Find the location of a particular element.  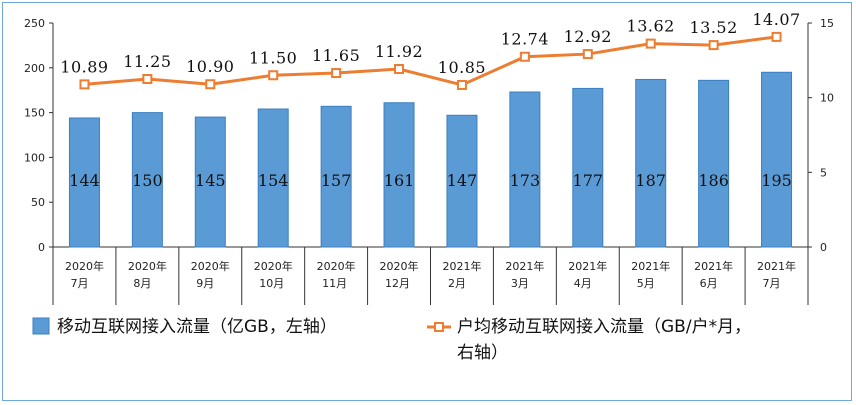

legend-swatch-bar is located at coordinates (41, 326).